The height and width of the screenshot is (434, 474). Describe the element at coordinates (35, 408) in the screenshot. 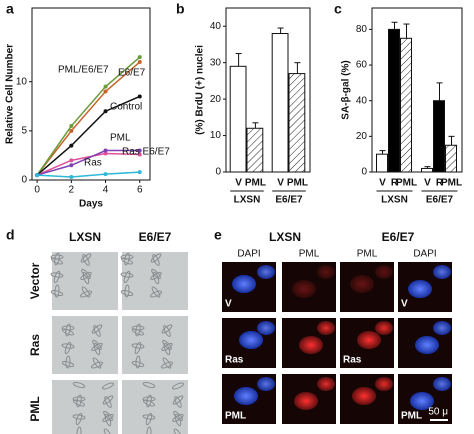

I see `row-label: PML` at that location.